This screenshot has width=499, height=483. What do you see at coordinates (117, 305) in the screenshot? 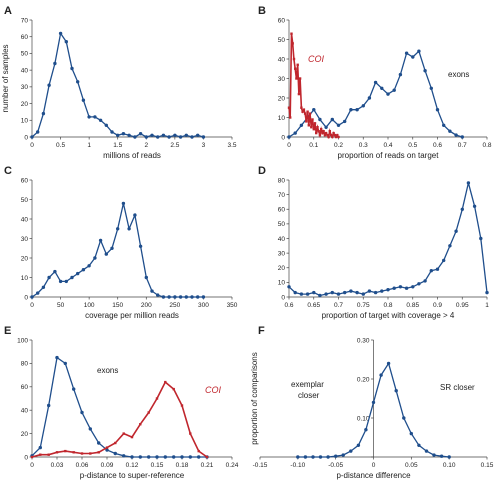
I see `x-tick-label: 150` at bounding box center [117, 305].